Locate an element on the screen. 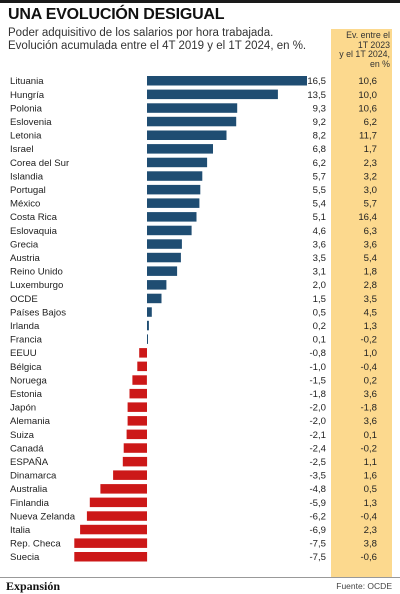 The height and width of the screenshot is (594, 400). category-label: Eslovenia is located at coordinates (31, 122).